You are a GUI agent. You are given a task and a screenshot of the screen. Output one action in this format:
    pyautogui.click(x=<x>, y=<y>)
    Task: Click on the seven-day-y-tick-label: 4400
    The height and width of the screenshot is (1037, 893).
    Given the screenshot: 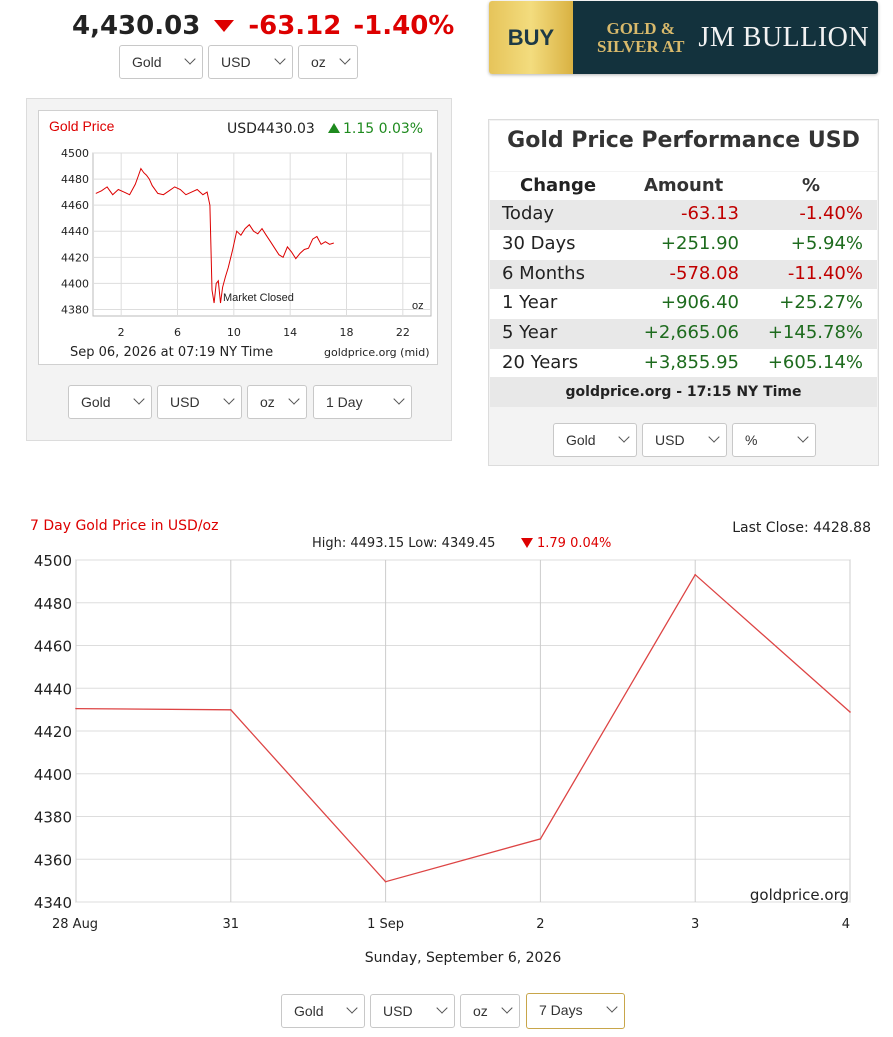 What is the action you would take?
    pyautogui.click(x=53, y=775)
    